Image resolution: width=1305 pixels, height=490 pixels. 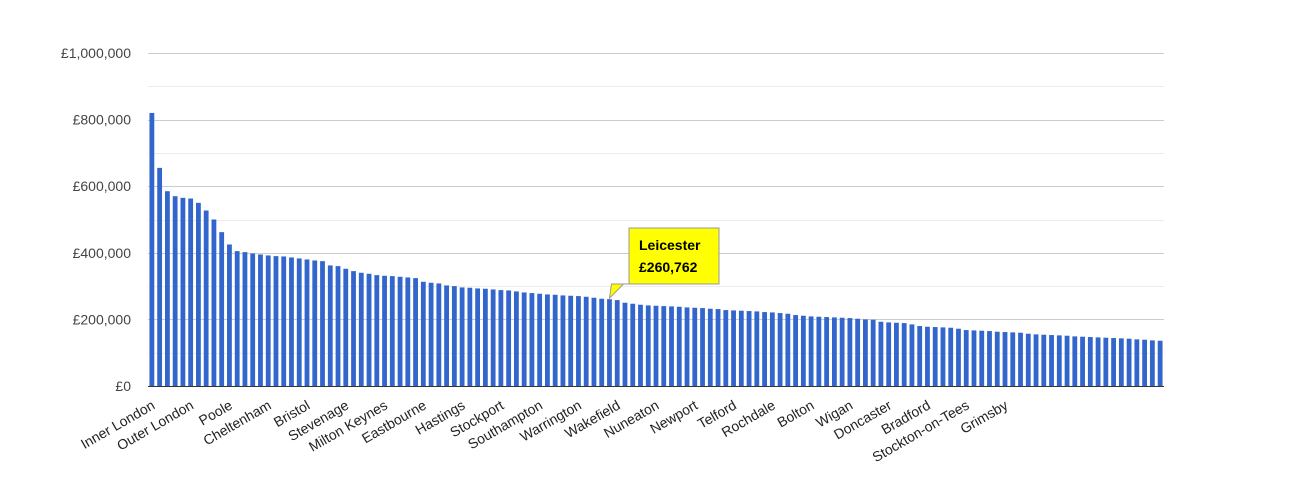 What do you see at coordinates (795, 414) in the screenshot?
I see `x-tick-label: Bolton` at bounding box center [795, 414].